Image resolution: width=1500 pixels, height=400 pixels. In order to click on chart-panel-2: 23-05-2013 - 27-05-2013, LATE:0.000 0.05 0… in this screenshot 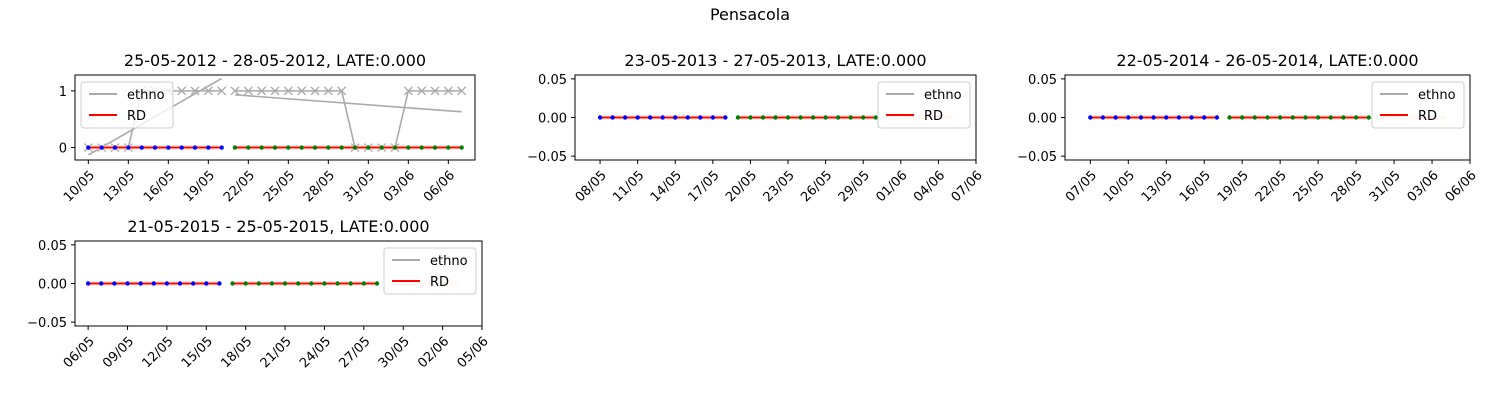, I will do `click(756, 128)`.